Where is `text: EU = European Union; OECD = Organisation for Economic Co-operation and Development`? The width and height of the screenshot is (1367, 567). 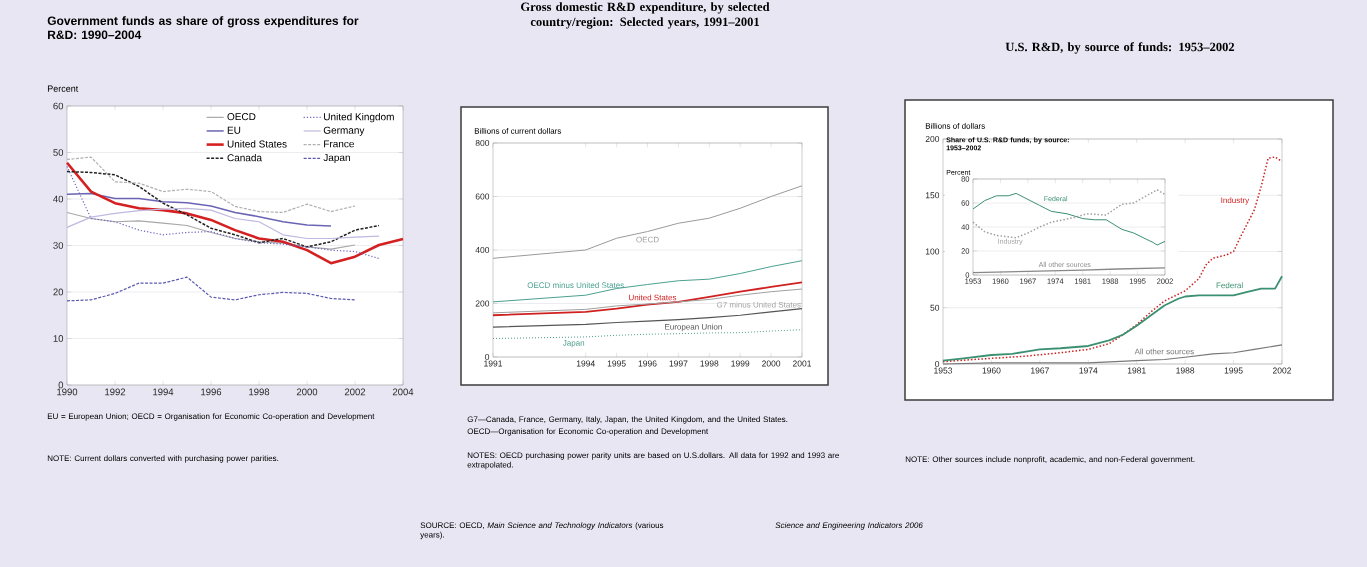
text: EU = European Union; OECD = Organisation for Economic Co-operation and Development is located at coordinates (211, 417).